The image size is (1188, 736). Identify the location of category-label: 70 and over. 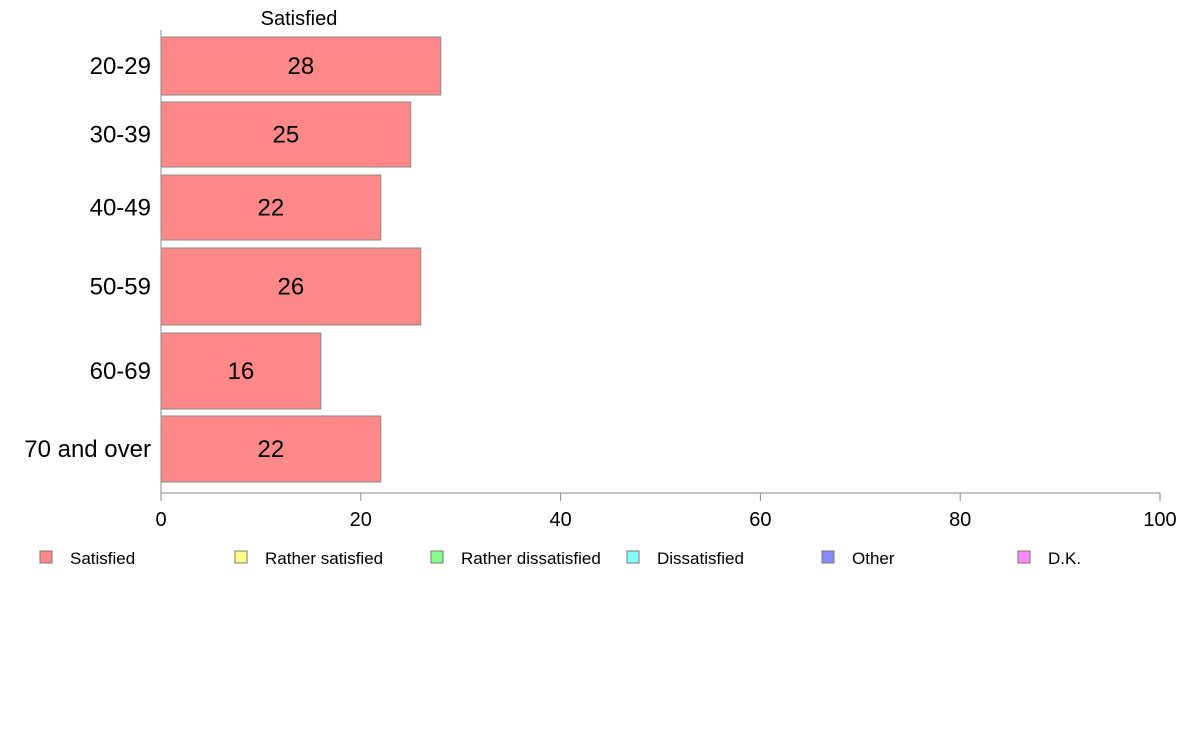
(87, 449).